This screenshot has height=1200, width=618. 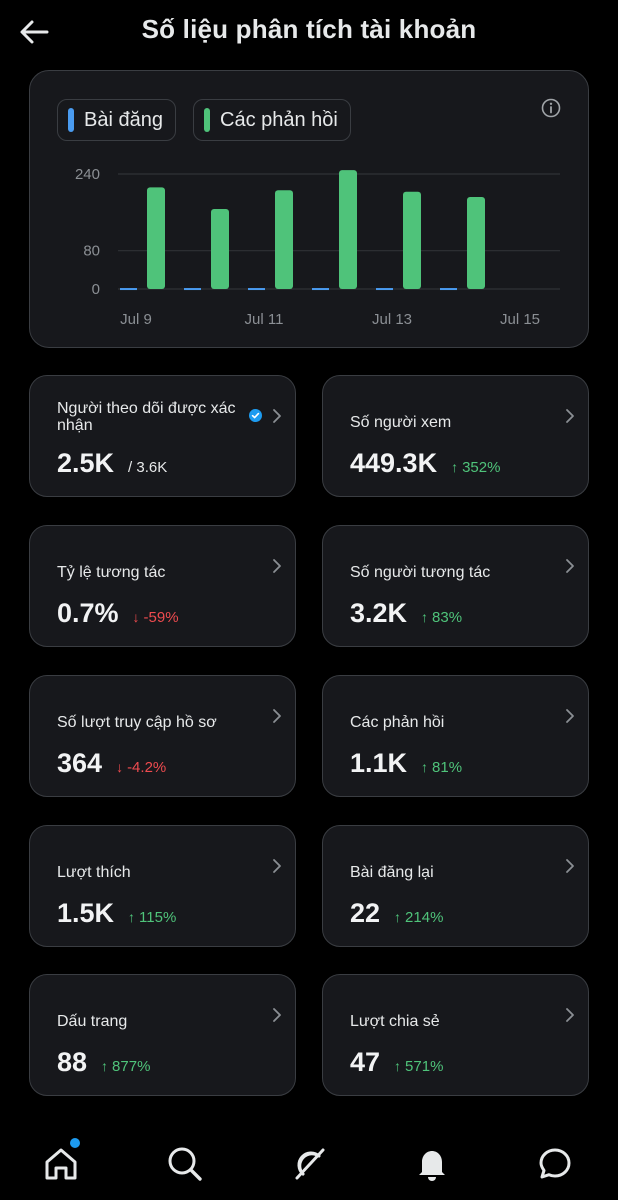 What do you see at coordinates (91, 251) in the screenshot?
I see `y-tick-label: 80` at bounding box center [91, 251].